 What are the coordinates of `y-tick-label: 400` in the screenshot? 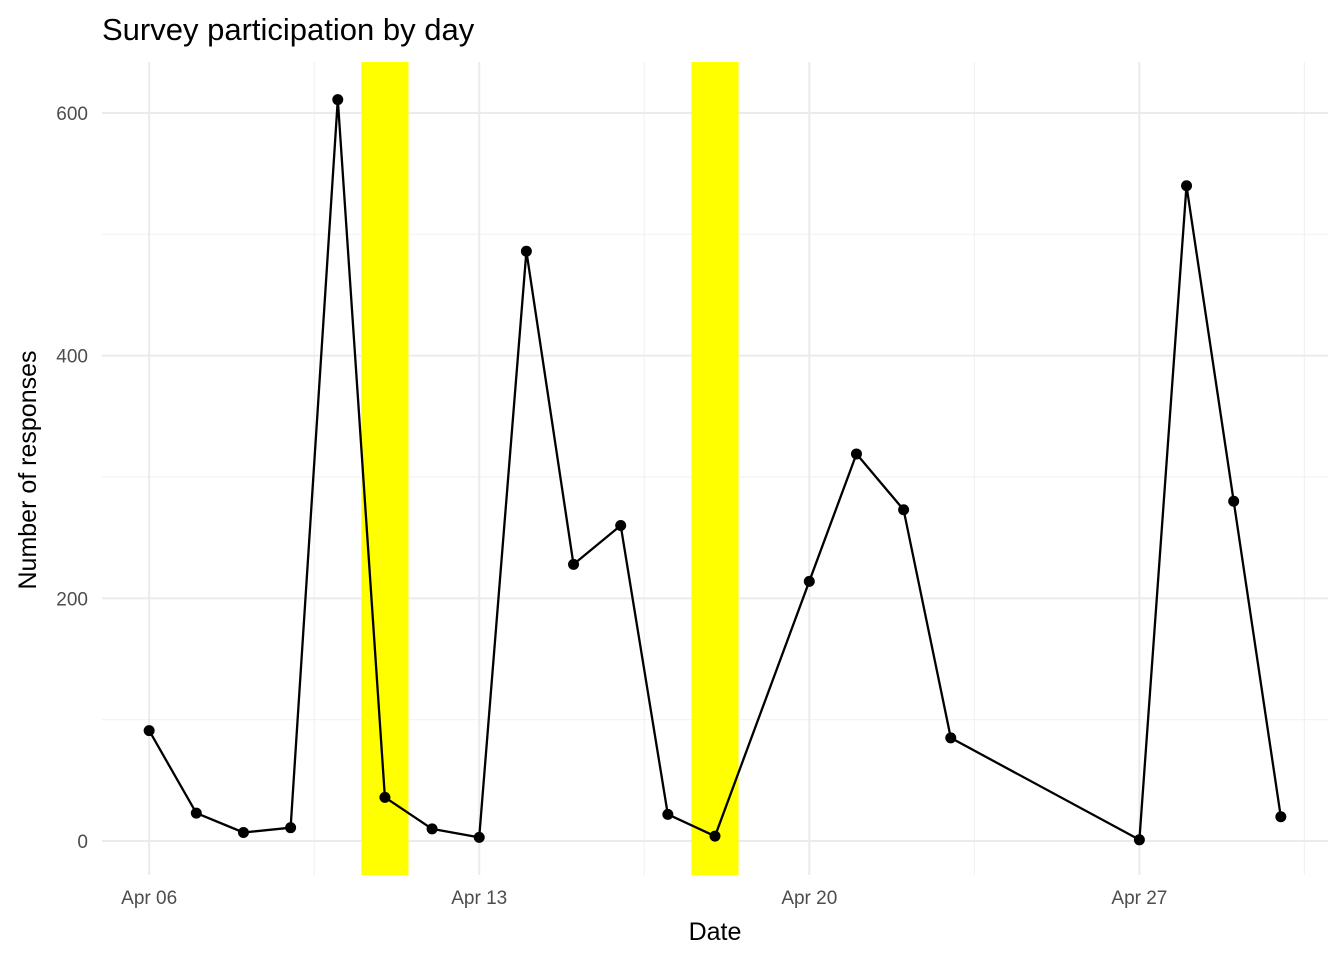 It's located at (72, 357).